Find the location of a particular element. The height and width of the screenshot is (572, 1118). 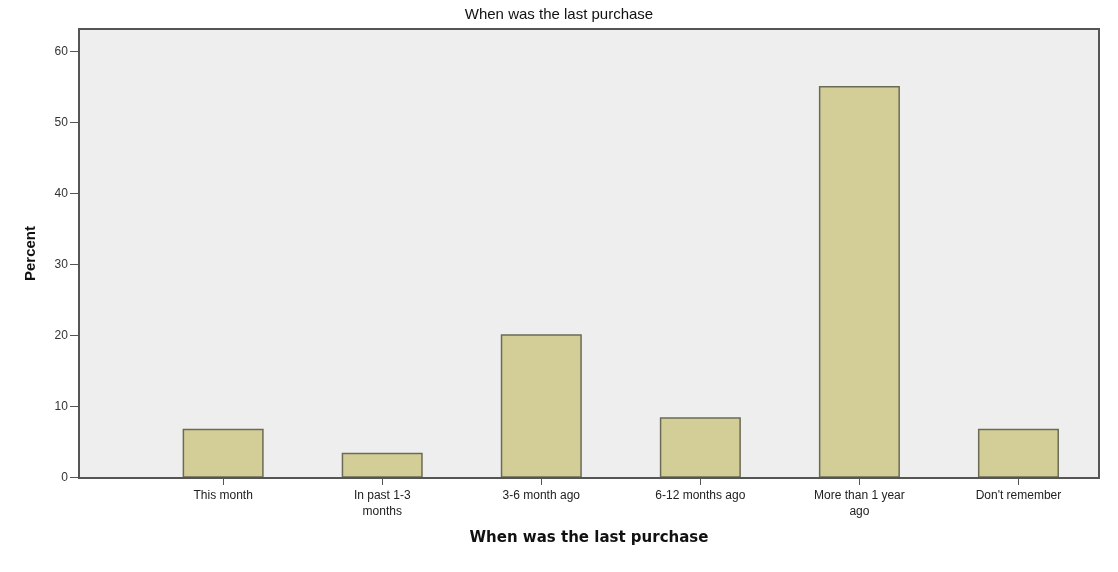

y-tick-label: 50 is located at coordinates (61, 122).